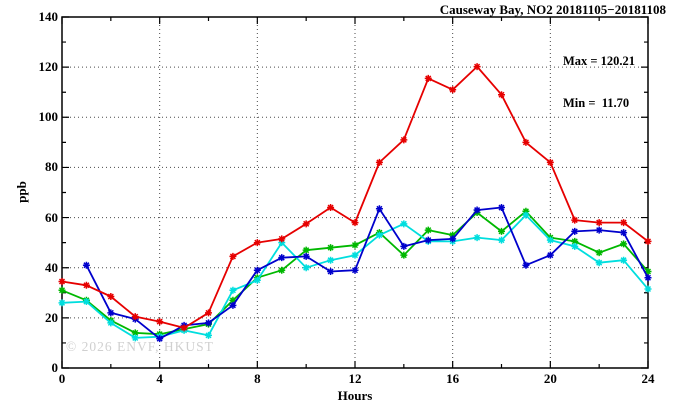 This screenshot has height=409, width=674. Describe the element at coordinates (48, 67) in the screenshot. I see `y-tick-label: 120` at that location.